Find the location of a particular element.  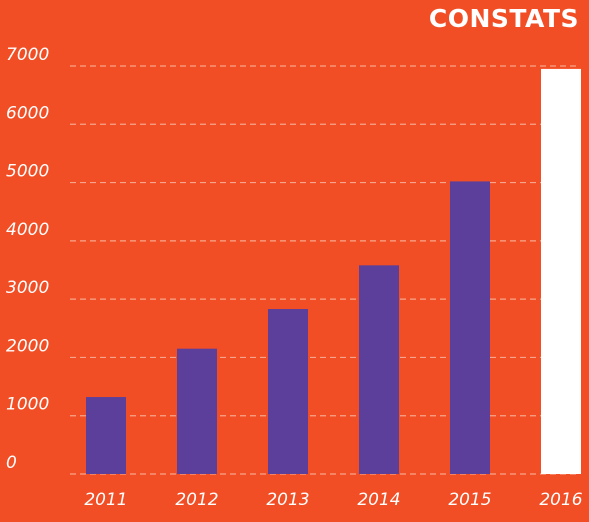

y-tick-label-7000: 7000 is located at coordinates (27, 55).